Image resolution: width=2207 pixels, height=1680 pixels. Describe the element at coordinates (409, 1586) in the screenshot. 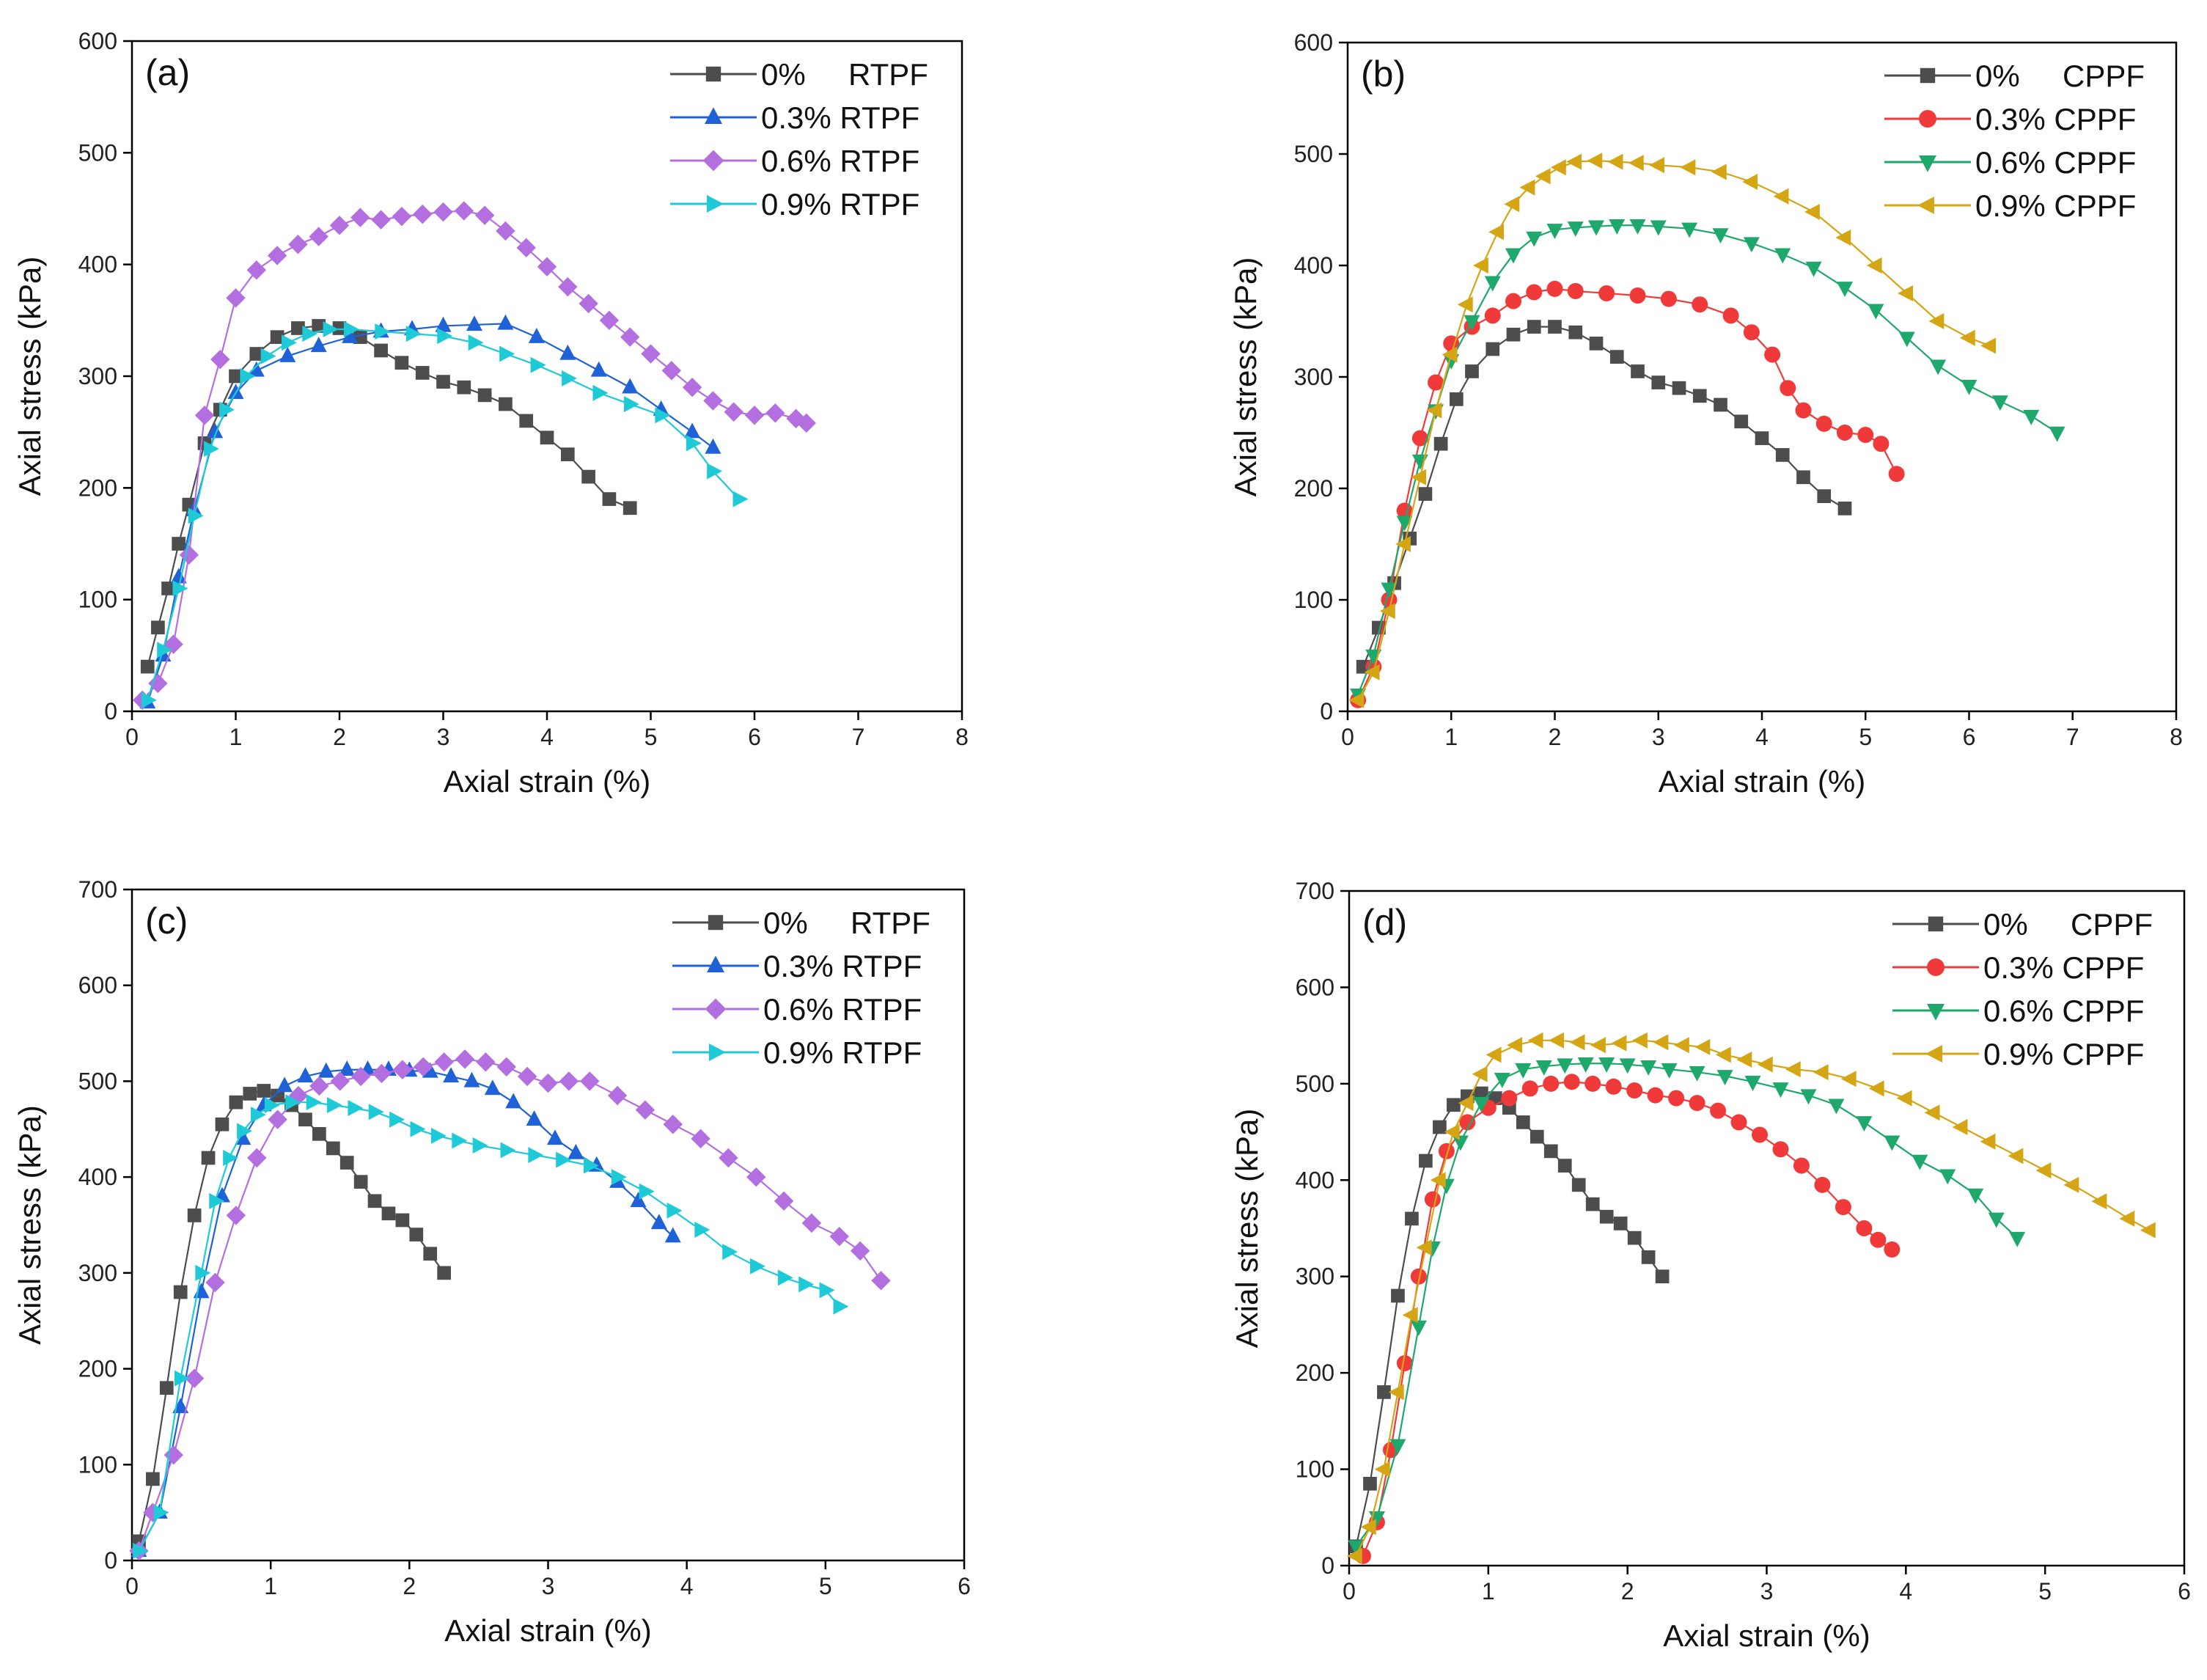

I see `x-tick-label: 2` at that location.